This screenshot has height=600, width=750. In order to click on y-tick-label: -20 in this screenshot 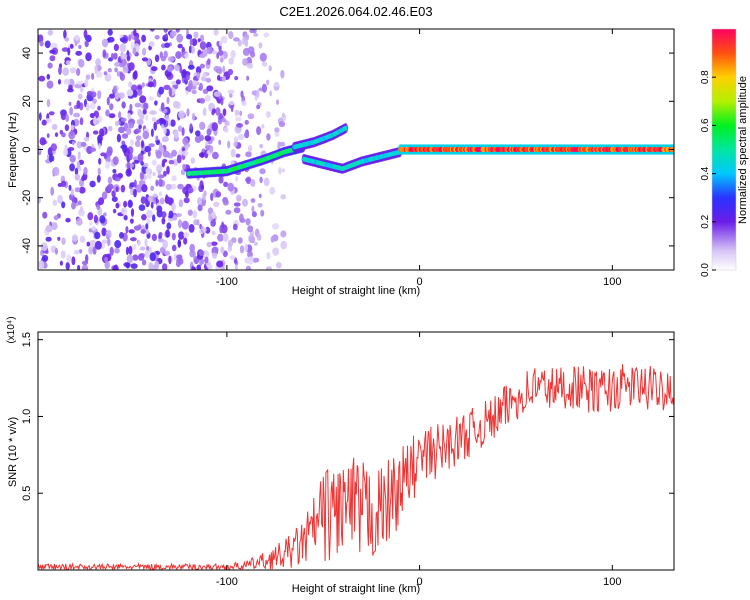, I will do `click(27, 198)`.